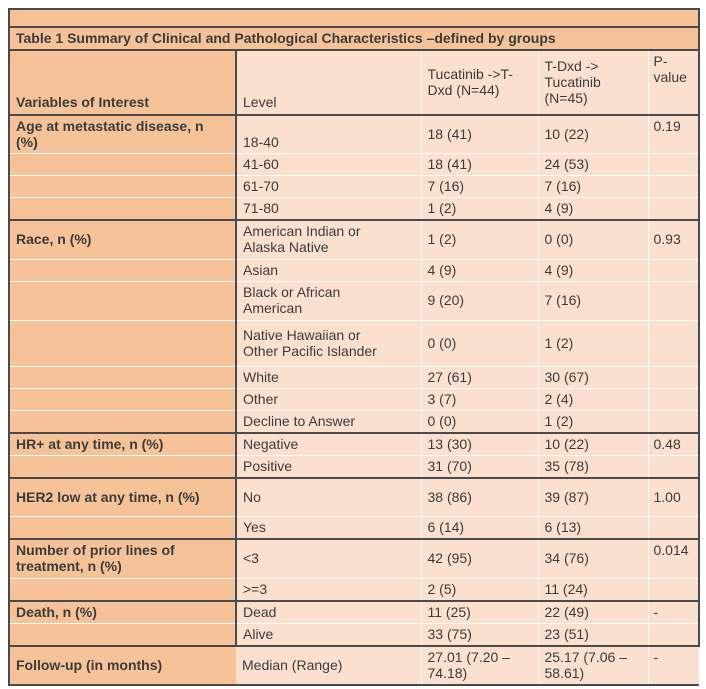  Describe the element at coordinates (328, 376) in the screenshot. I see `level-cell: White` at that location.